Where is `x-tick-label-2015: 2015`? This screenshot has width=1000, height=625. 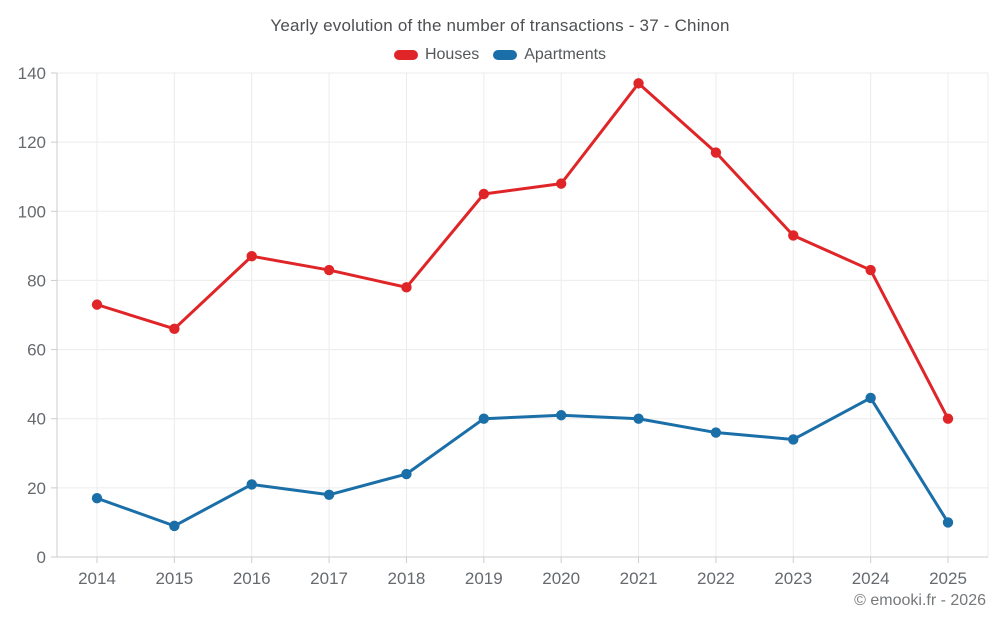
x-tick-label-2015: 2015 is located at coordinates (174, 578).